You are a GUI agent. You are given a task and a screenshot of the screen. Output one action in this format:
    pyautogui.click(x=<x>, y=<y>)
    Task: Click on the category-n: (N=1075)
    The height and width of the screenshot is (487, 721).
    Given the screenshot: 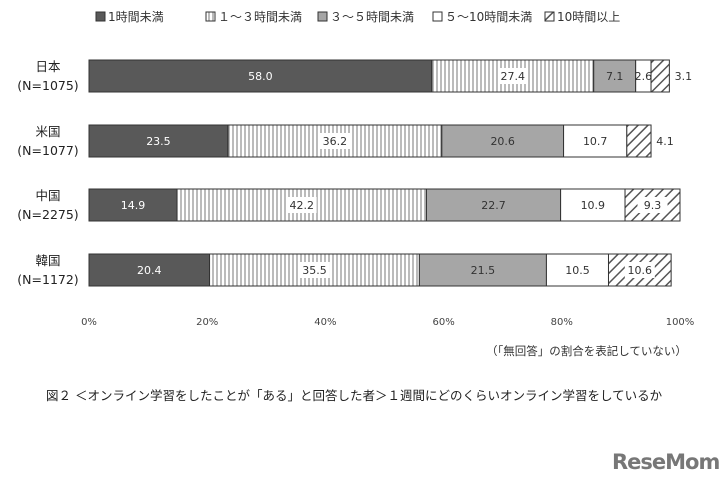 What is the action you would take?
    pyautogui.click(x=47, y=85)
    